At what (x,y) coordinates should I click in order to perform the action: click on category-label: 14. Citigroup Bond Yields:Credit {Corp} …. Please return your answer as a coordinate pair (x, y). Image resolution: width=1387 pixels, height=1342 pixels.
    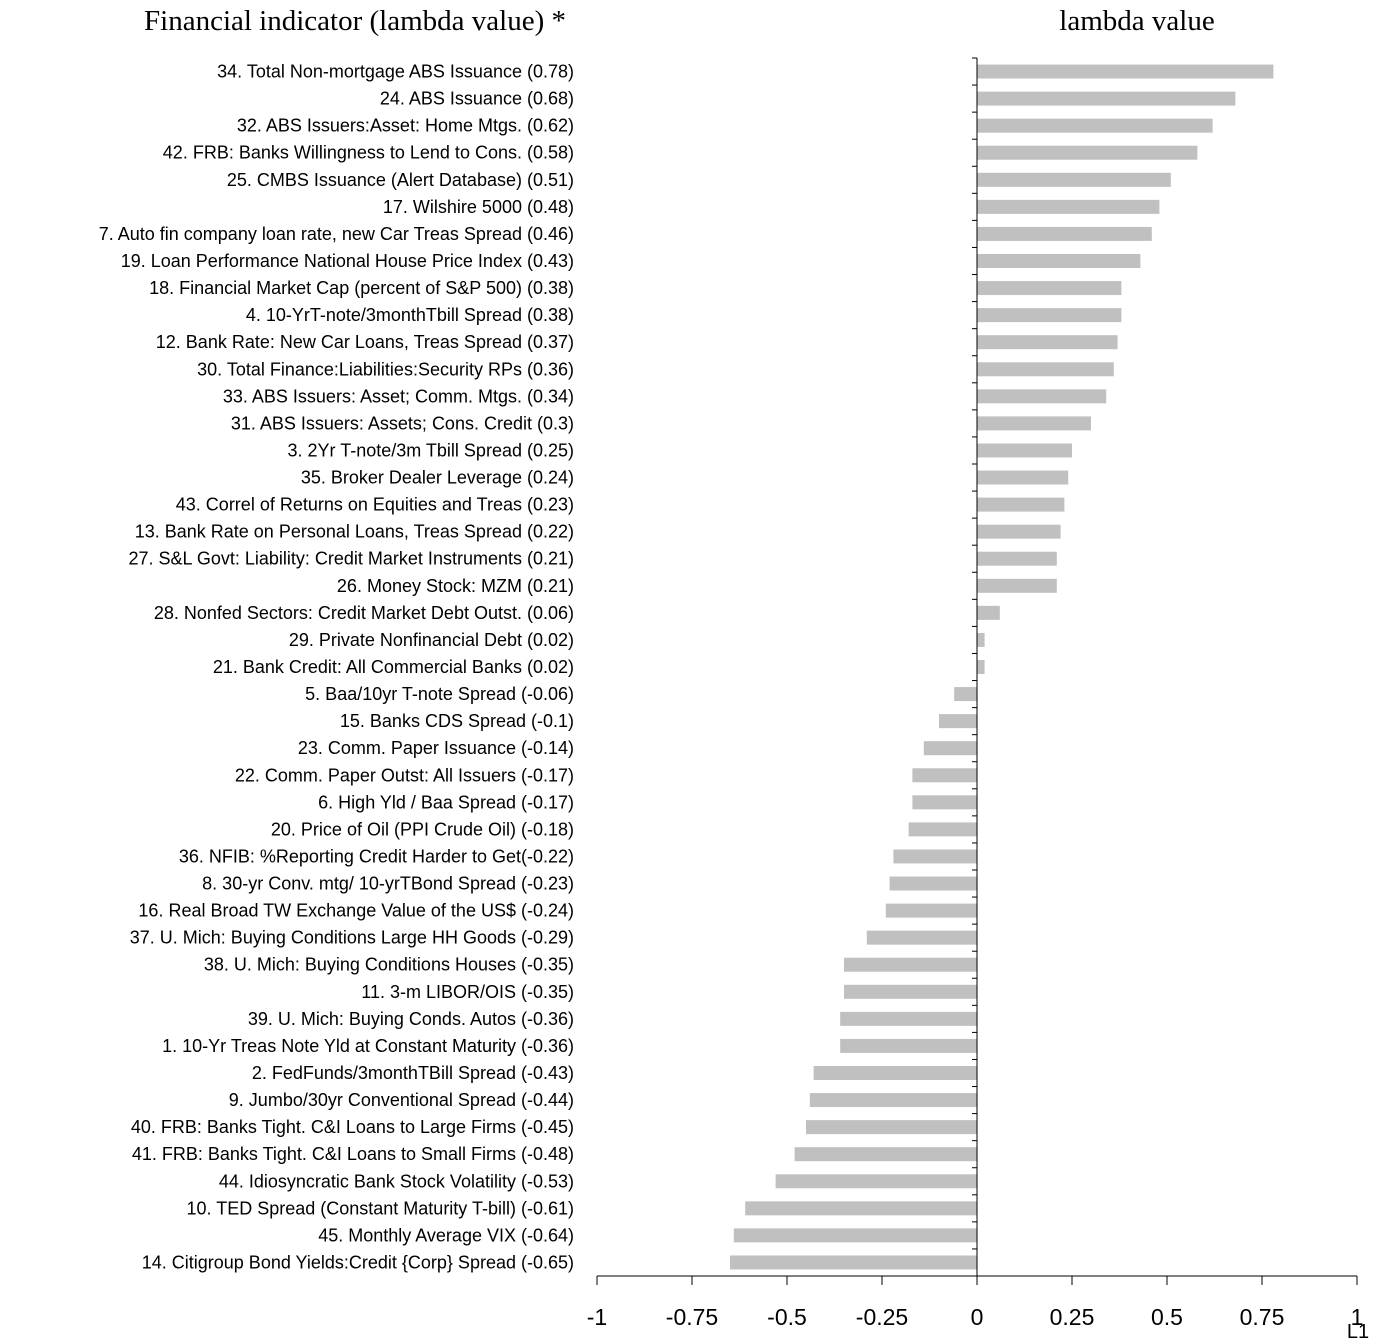
    Looking at the image, I should click on (358, 1262).